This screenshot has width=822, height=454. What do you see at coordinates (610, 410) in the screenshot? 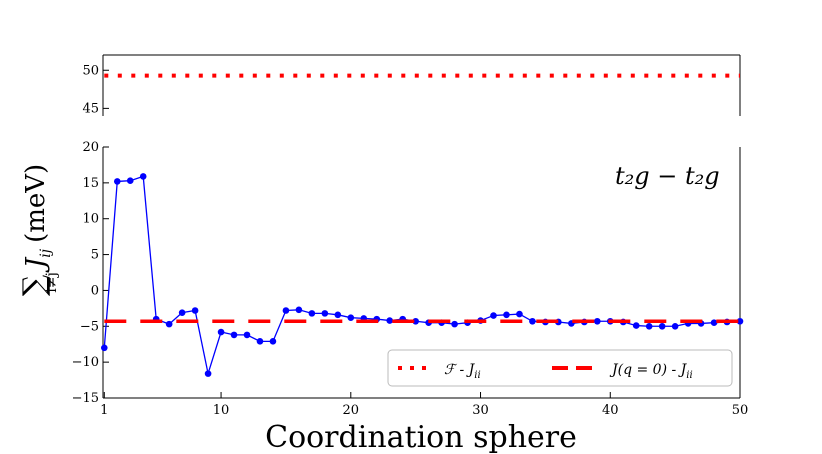
I see `x-tick-label: 40` at bounding box center [610, 410].